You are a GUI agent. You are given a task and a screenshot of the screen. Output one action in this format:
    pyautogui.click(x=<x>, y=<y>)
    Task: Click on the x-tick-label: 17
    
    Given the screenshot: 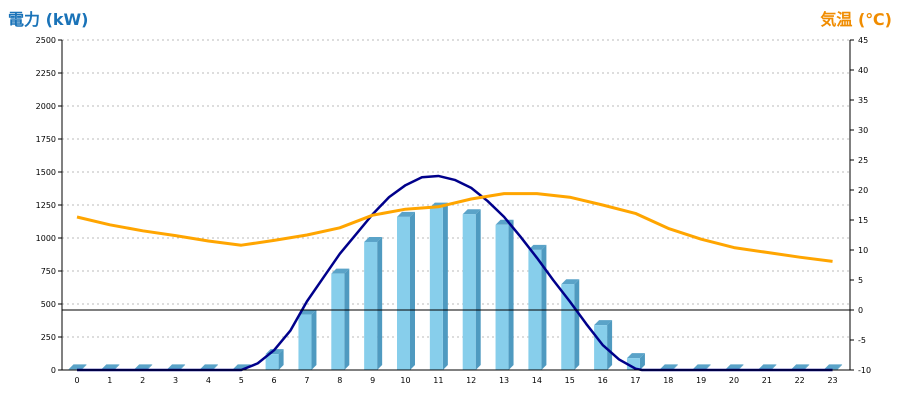 What is the action you would take?
    pyautogui.click(x=635, y=380)
    